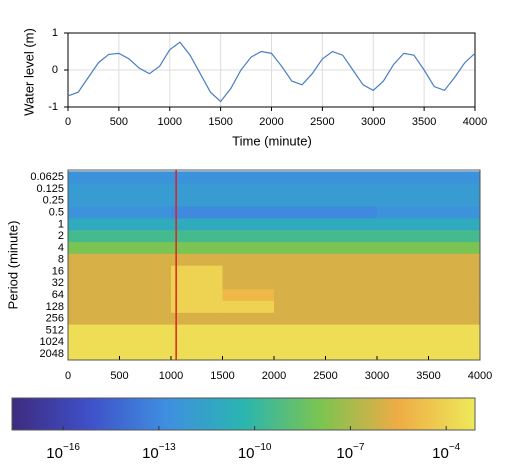 The height and width of the screenshot is (469, 506). What do you see at coordinates (71, 447) in the screenshot?
I see `tick-exponent: −16` at bounding box center [71, 447].